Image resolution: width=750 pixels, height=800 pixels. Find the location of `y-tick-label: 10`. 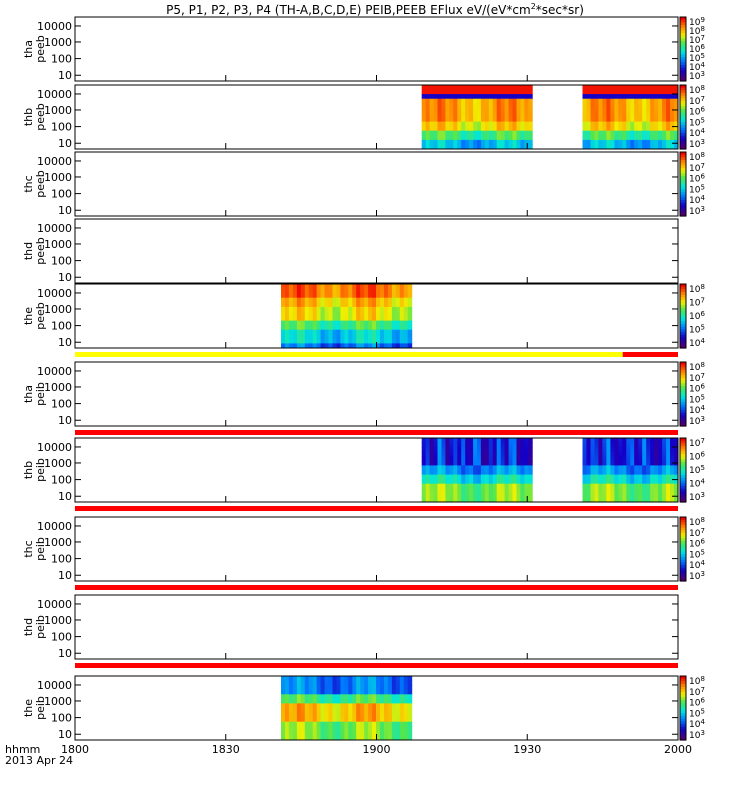

y-tick-label: 10 is located at coordinates (65, 734).